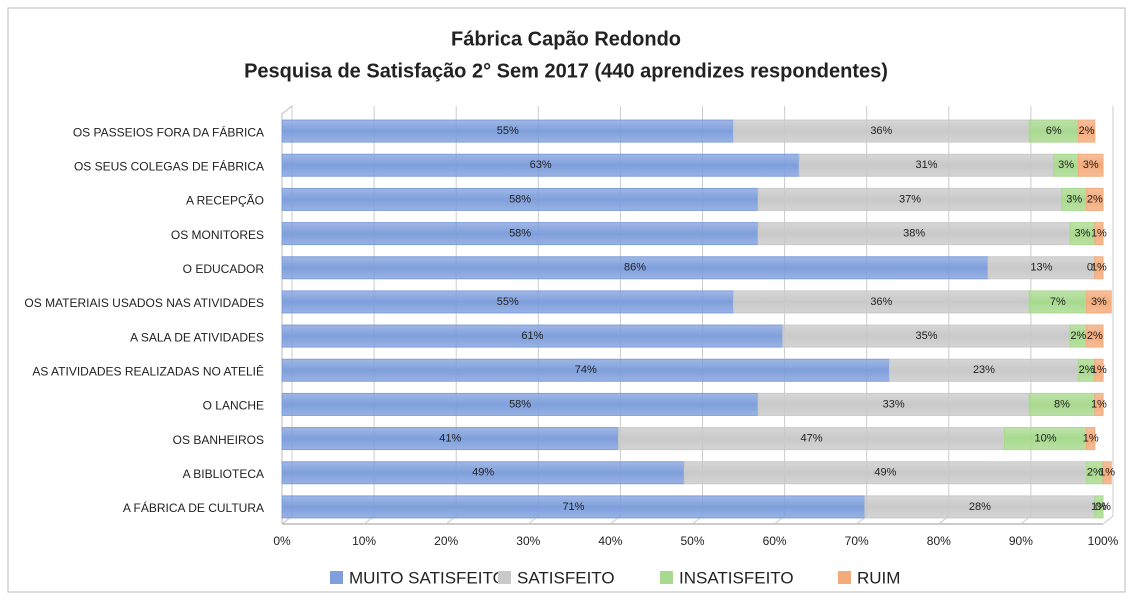 The height and width of the screenshot is (600, 1134). Describe the element at coordinates (1058, 302) in the screenshot. I see `data-label: 7%` at that location.